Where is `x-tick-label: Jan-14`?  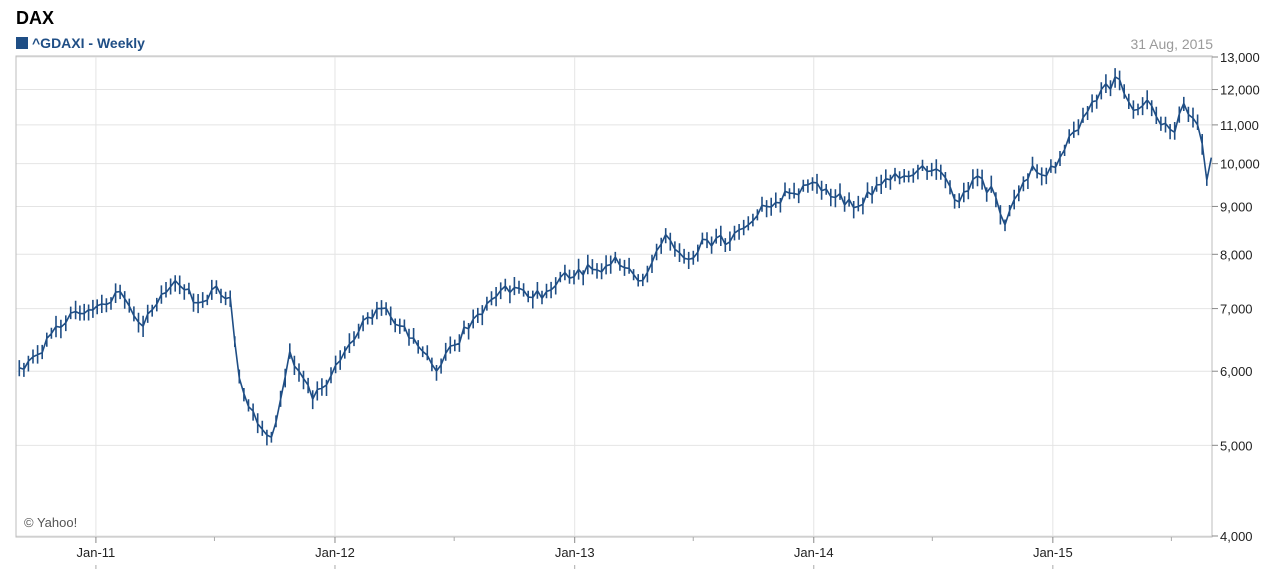 x-tick-label: Jan-14 is located at coordinates (814, 552).